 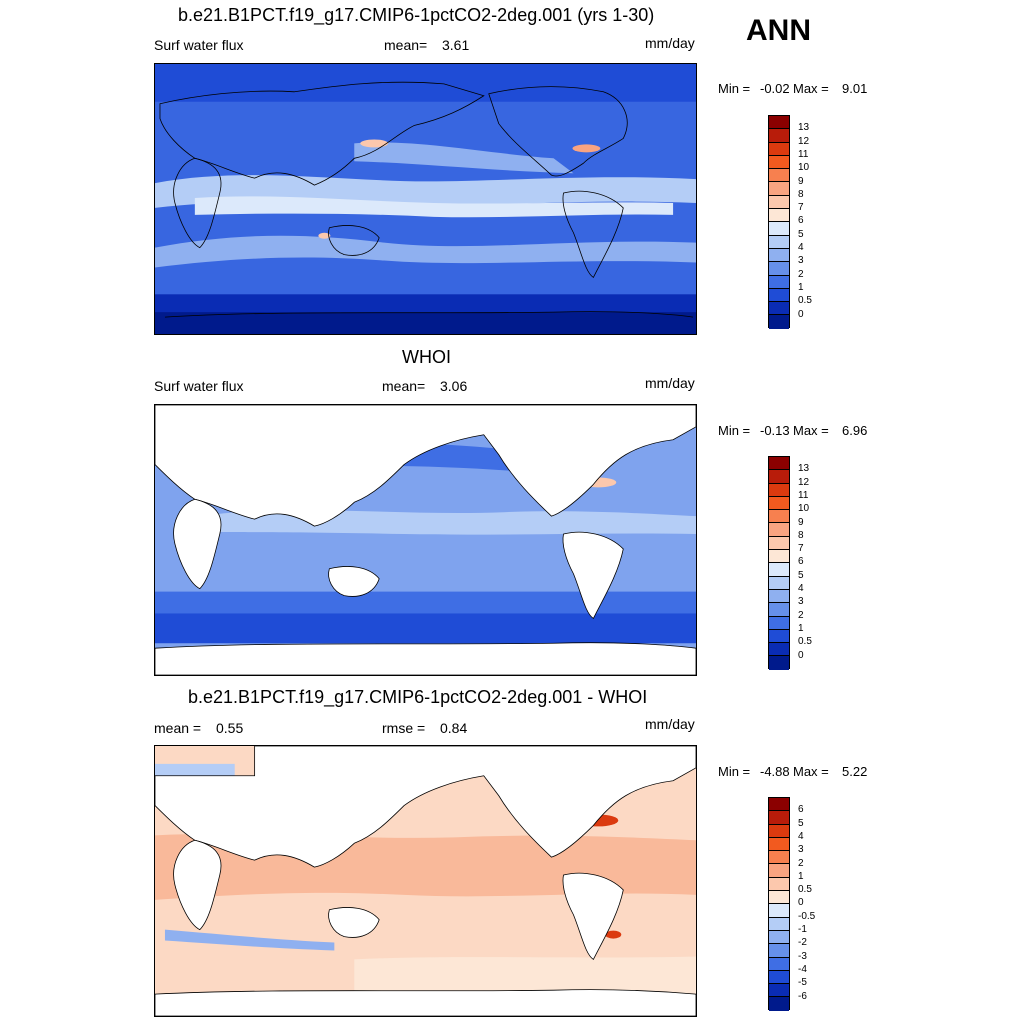 I want to click on colorbar-level-label: 7, so click(x=801, y=208).